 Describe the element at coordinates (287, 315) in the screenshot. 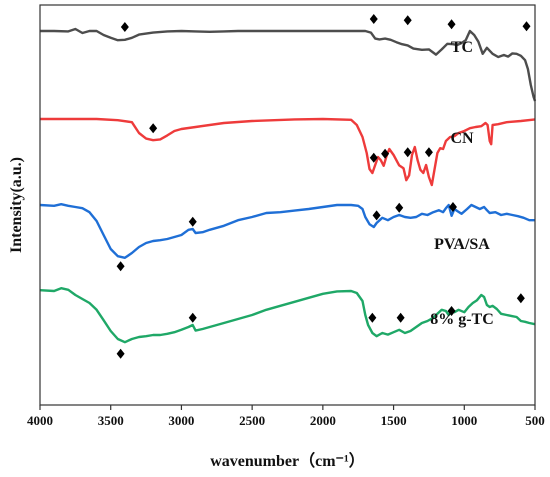

I see `series-line-8-g-tc` at that location.